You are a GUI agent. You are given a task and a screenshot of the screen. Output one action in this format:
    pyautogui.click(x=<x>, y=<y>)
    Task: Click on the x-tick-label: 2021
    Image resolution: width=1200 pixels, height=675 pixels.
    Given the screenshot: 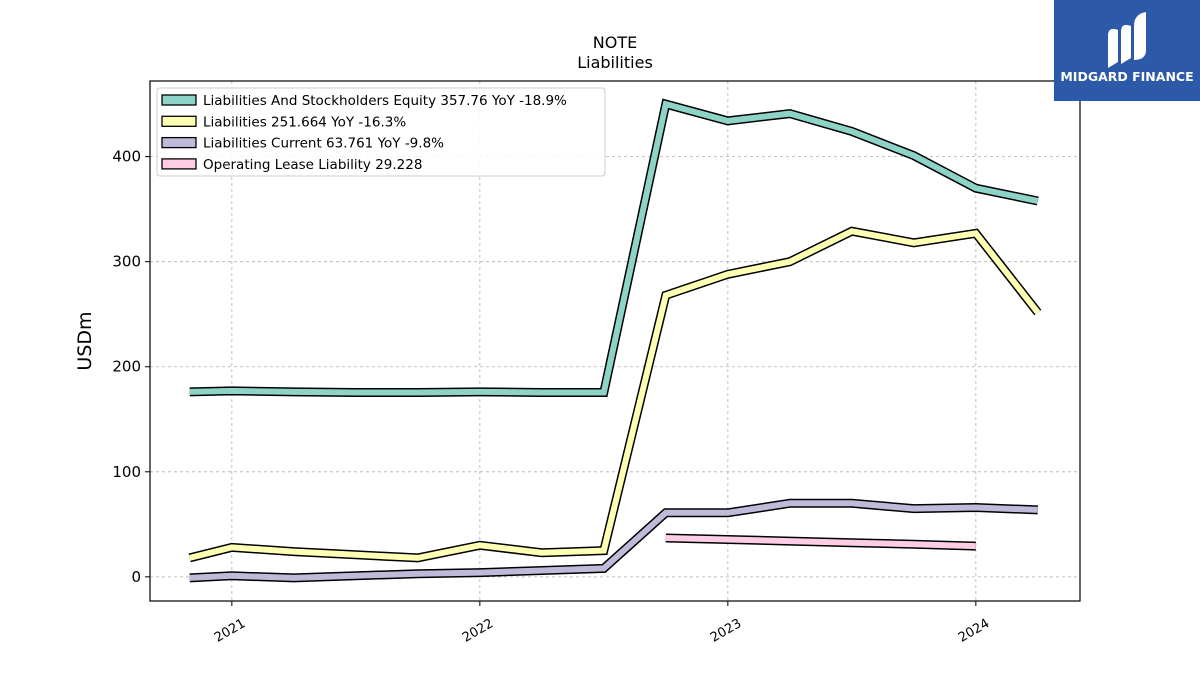 What is the action you would take?
    pyautogui.click(x=230, y=631)
    